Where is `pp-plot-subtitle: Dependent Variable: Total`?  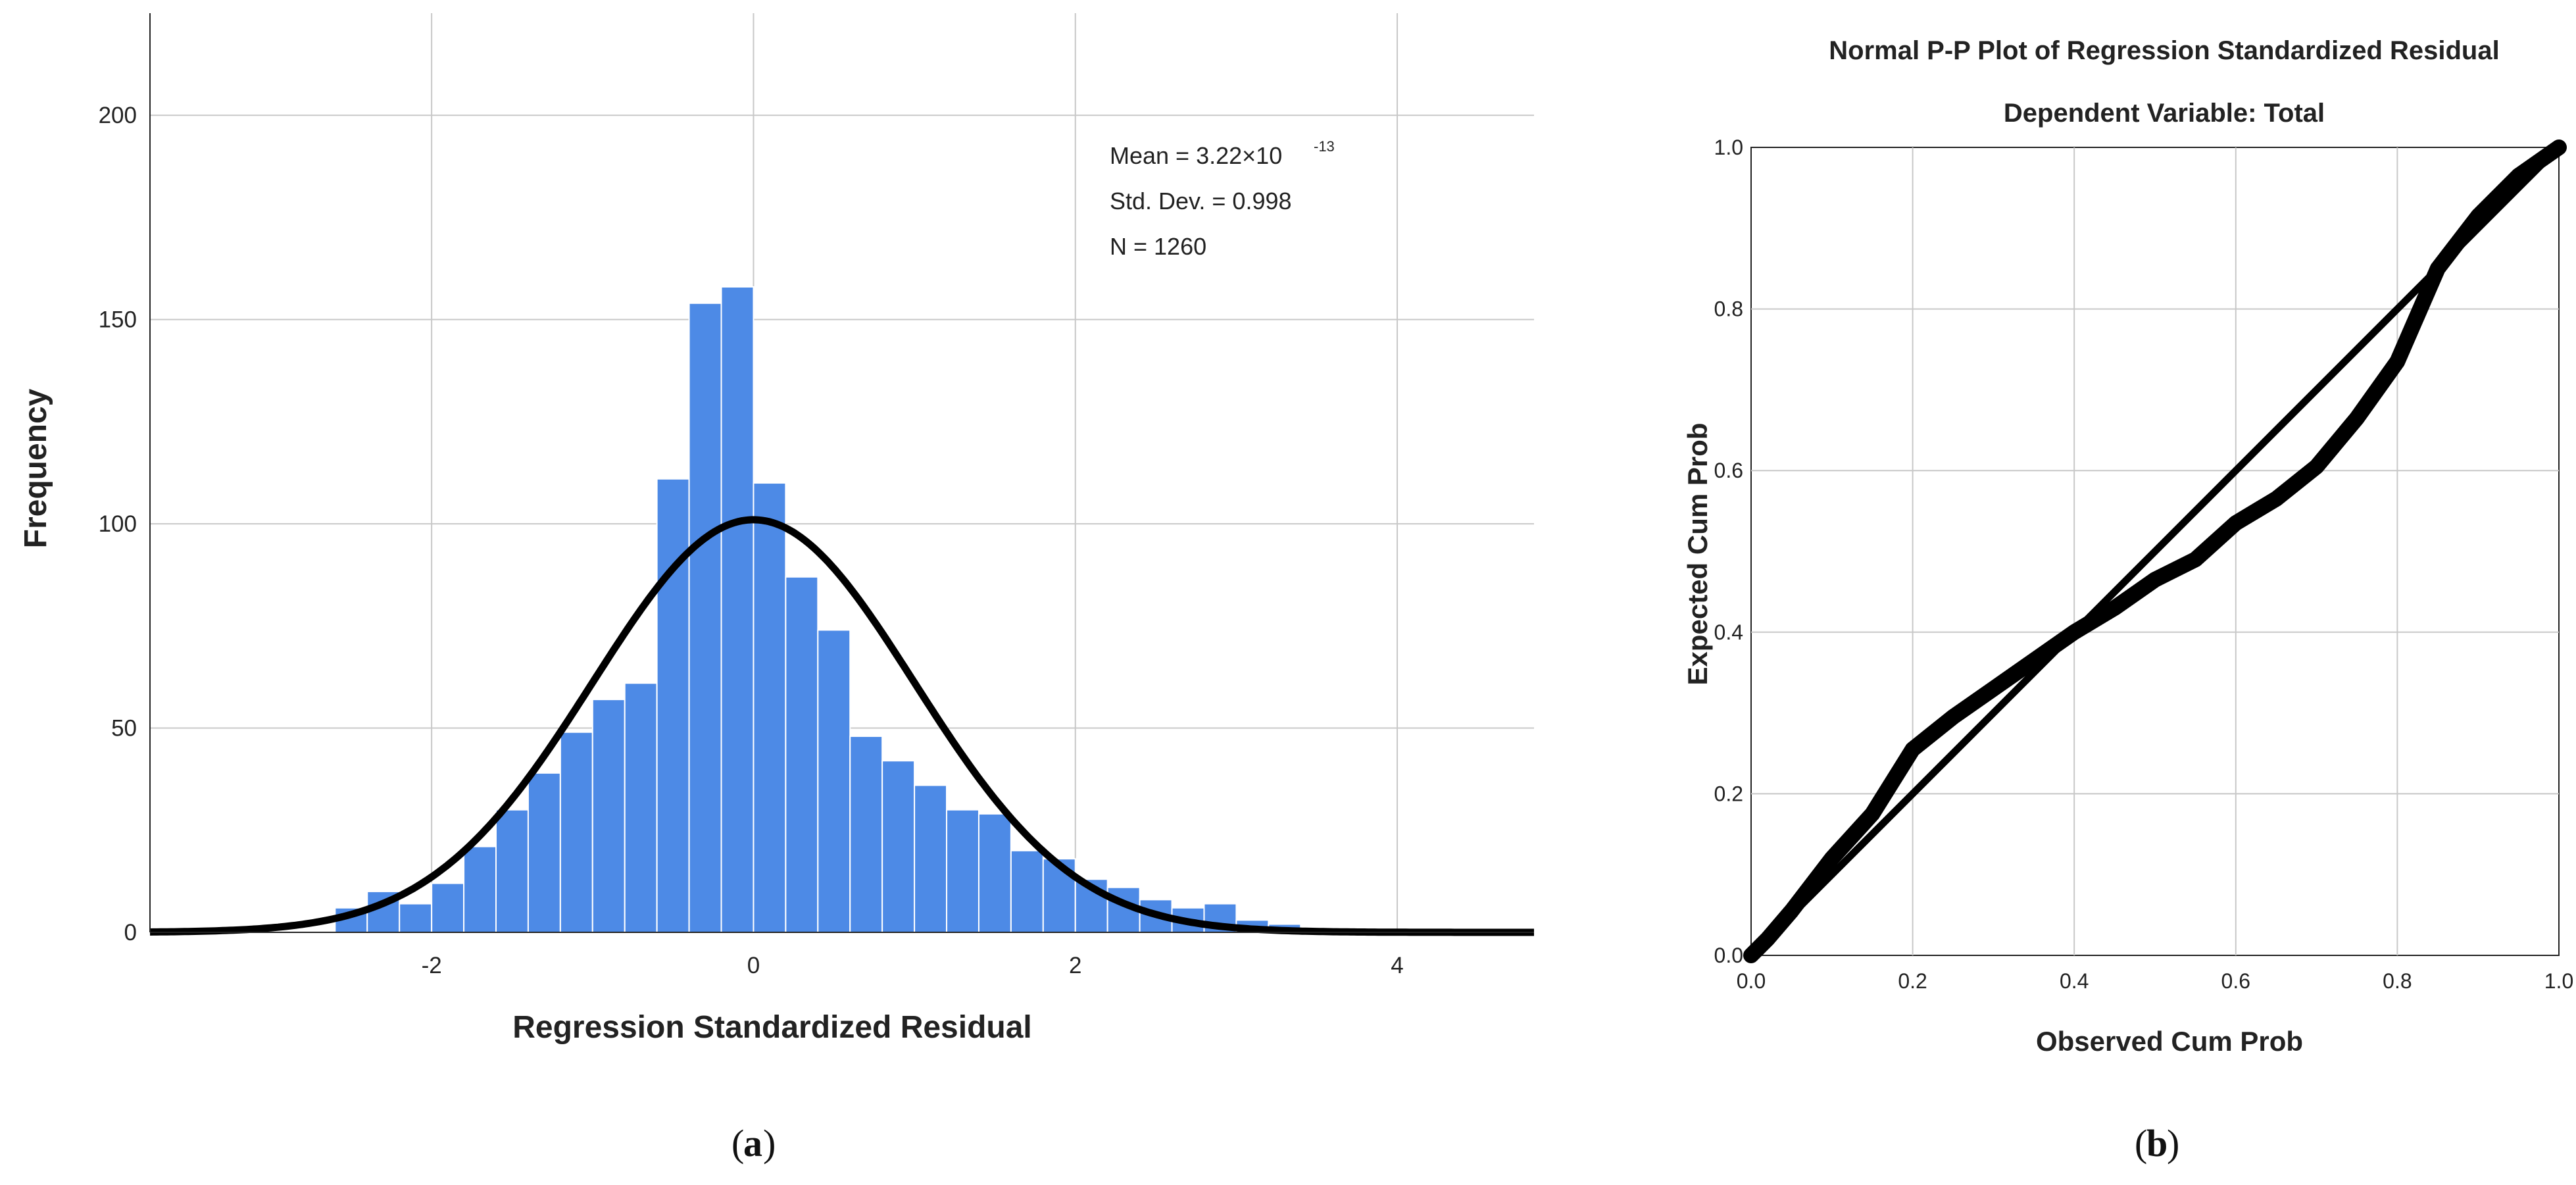 pp-plot-subtitle: Dependent Variable: Total is located at coordinates (2164, 113).